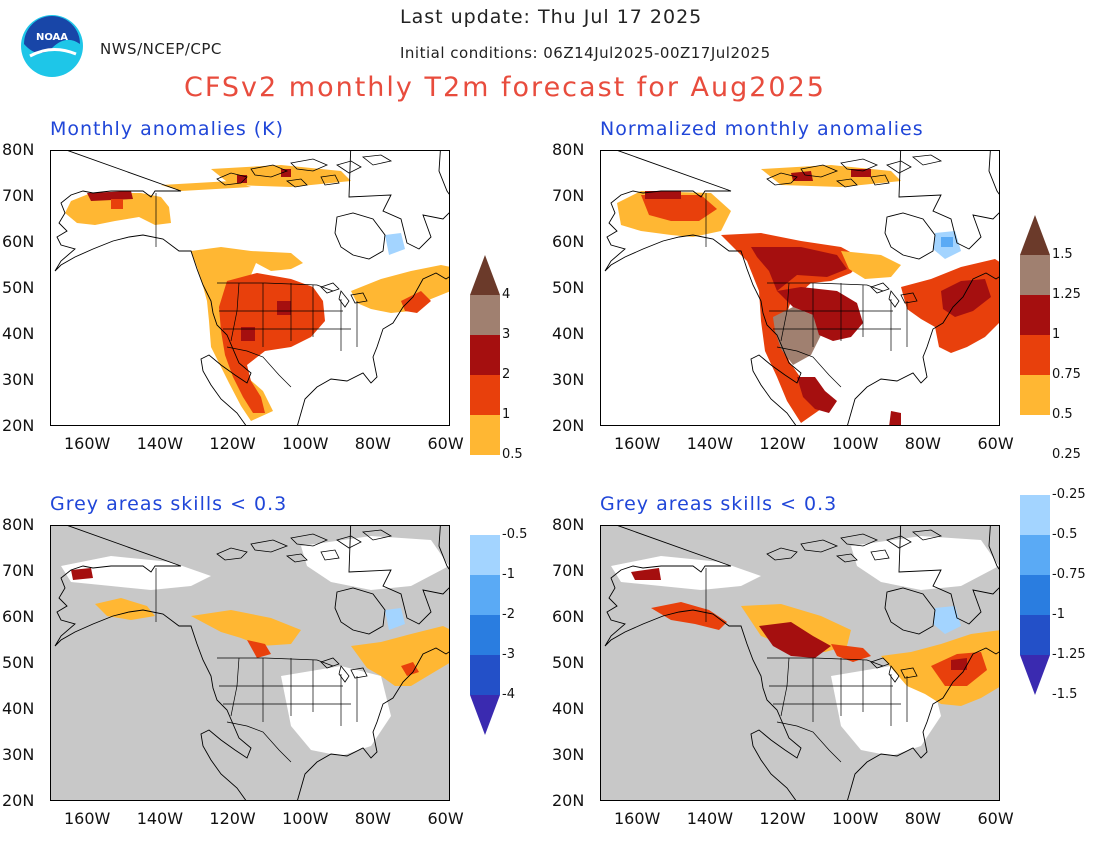 The image size is (1100, 850). Describe the element at coordinates (1069, 574) in the screenshot. I see `colorbar-label: -0.75` at that location.